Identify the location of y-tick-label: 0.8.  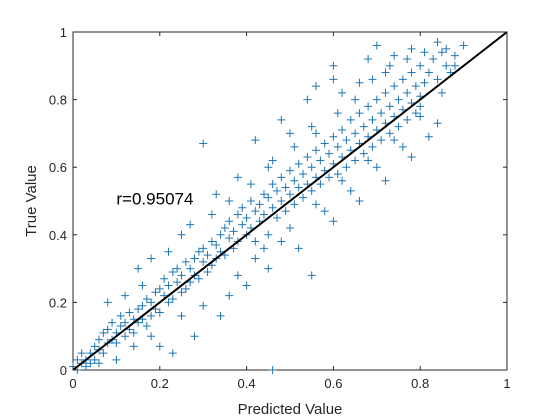
(58, 100).